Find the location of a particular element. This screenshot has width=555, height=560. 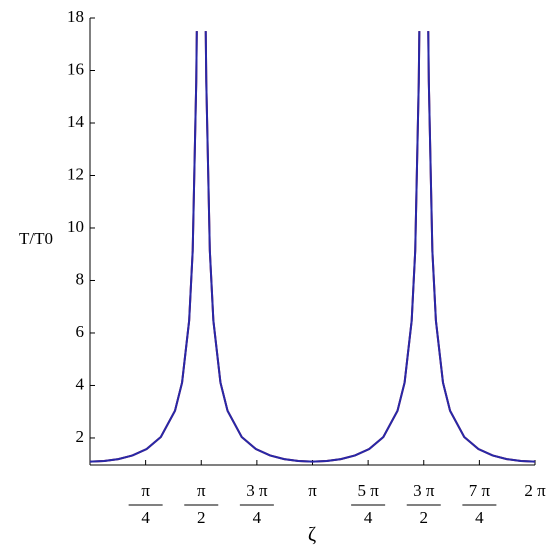

x-tick-label: 2 π is located at coordinates (535, 490).